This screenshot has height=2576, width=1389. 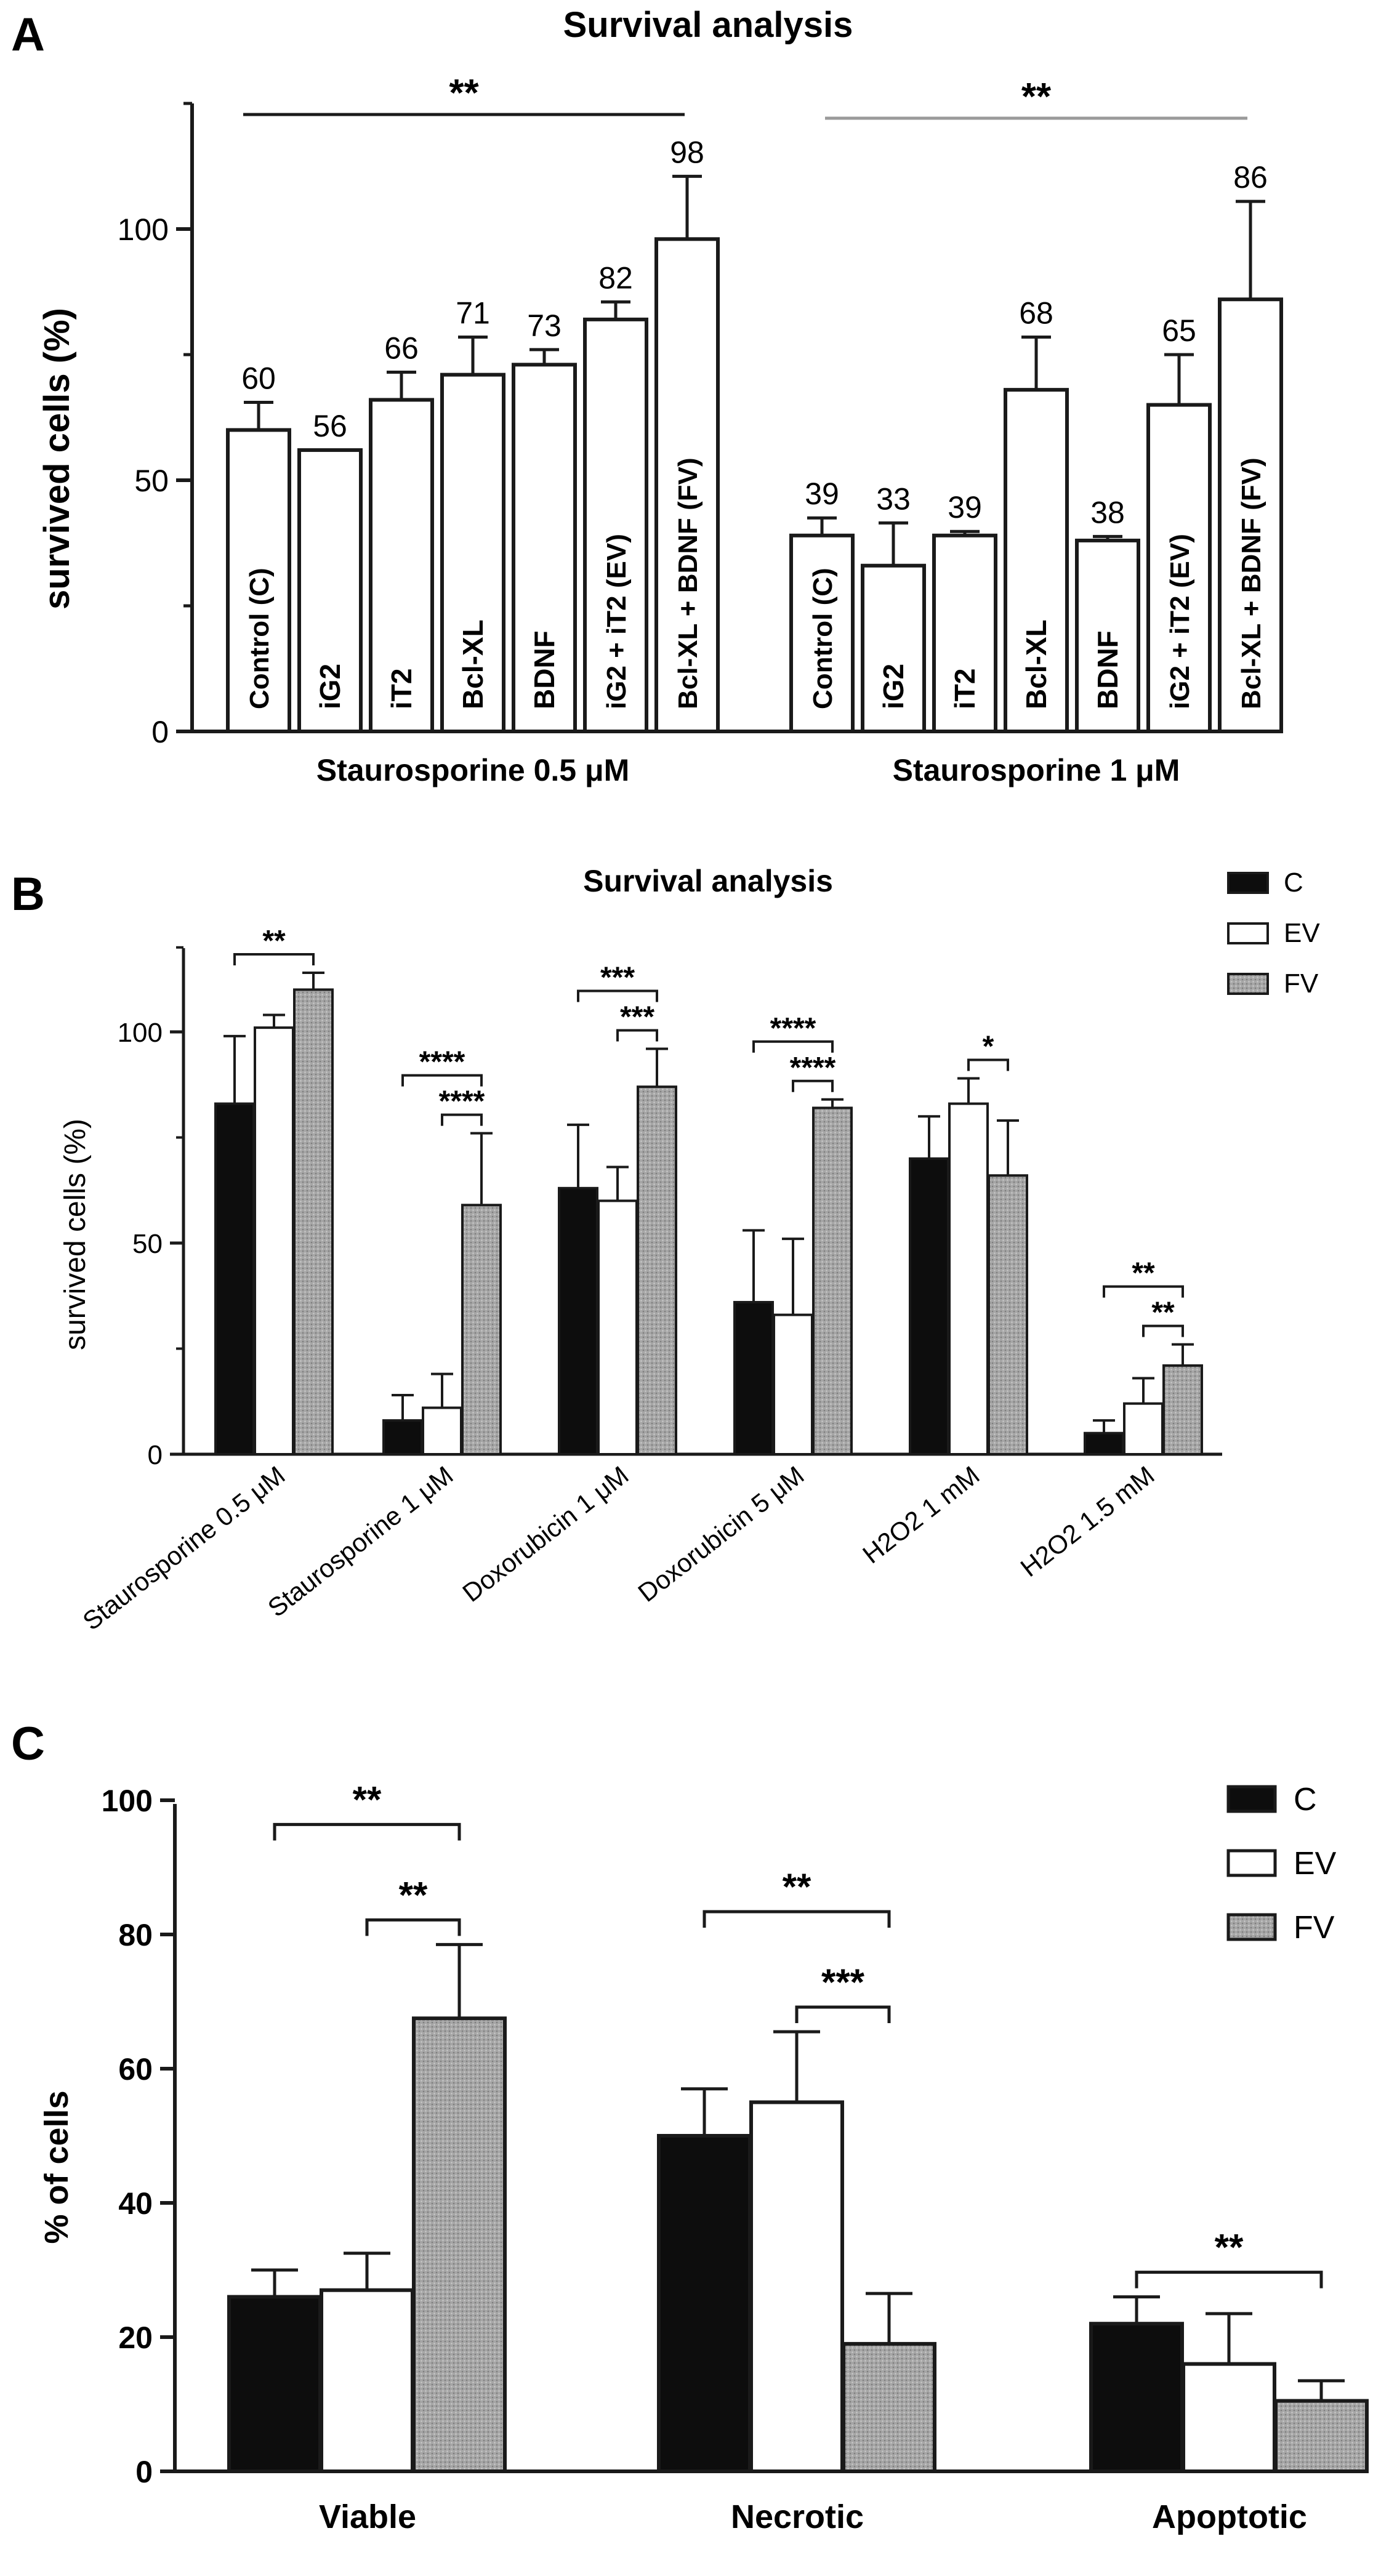 What do you see at coordinates (615, 277) in the screenshot?
I see `data-label: 82` at bounding box center [615, 277].